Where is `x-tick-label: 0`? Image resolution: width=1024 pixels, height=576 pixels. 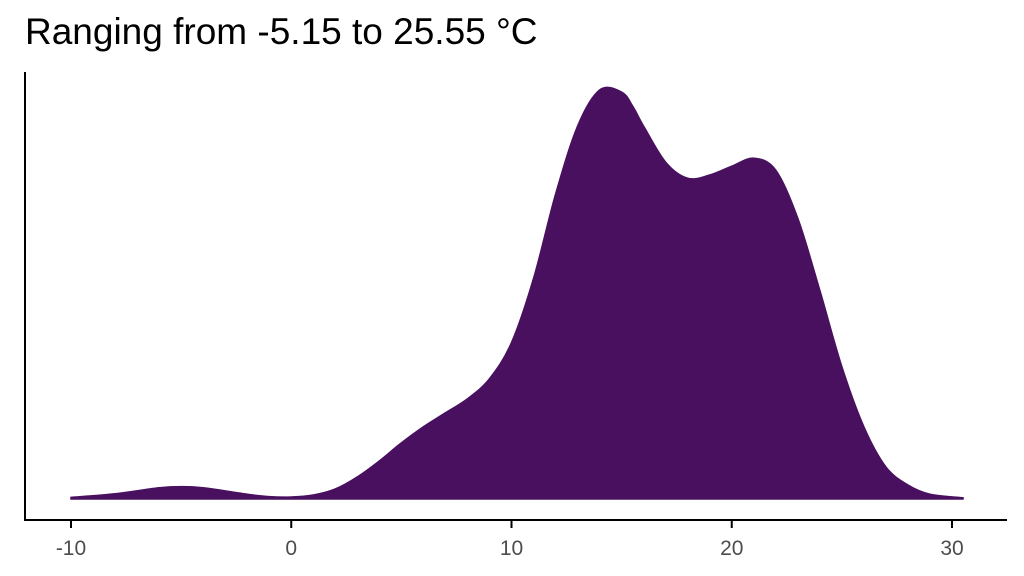
x-tick-label: 0 is located at coordinates (291, 548).